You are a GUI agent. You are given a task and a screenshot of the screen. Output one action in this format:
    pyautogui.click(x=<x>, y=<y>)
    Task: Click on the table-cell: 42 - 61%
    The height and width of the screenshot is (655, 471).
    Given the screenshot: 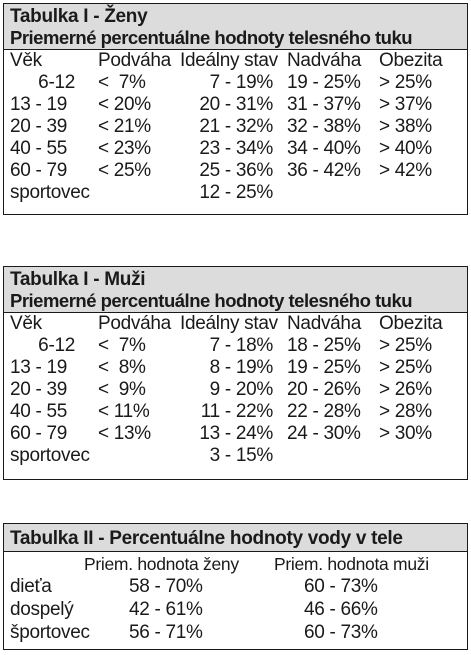 What is the action you would take?
    pyautogui.click(x=166, y=609)
    